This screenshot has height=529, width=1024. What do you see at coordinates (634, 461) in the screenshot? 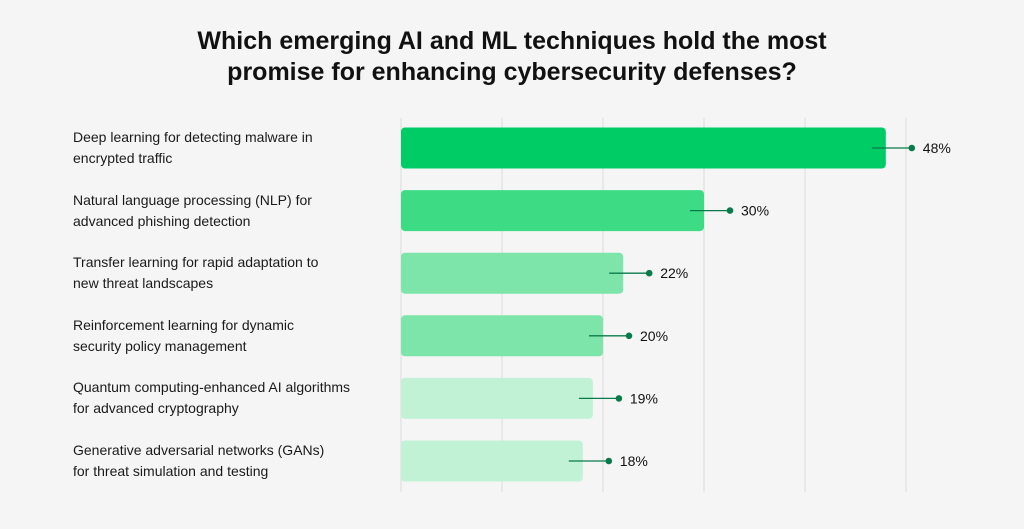
I see `value-label: 18%` at bounding box center [634, 461].